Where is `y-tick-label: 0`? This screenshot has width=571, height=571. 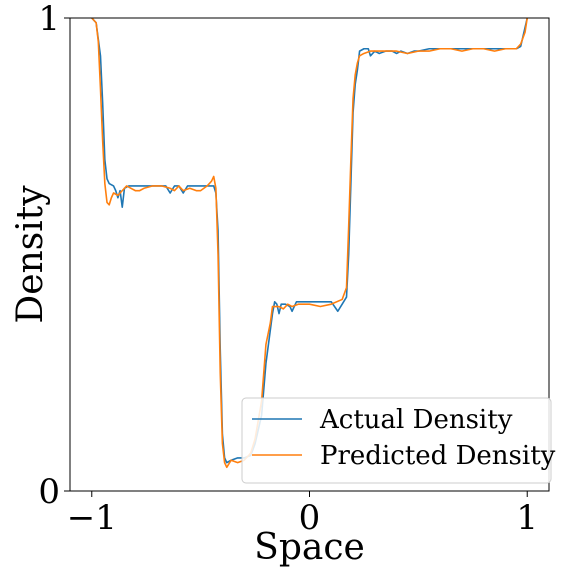
y-tick-label: 0 is located at coordinates (49, 492).